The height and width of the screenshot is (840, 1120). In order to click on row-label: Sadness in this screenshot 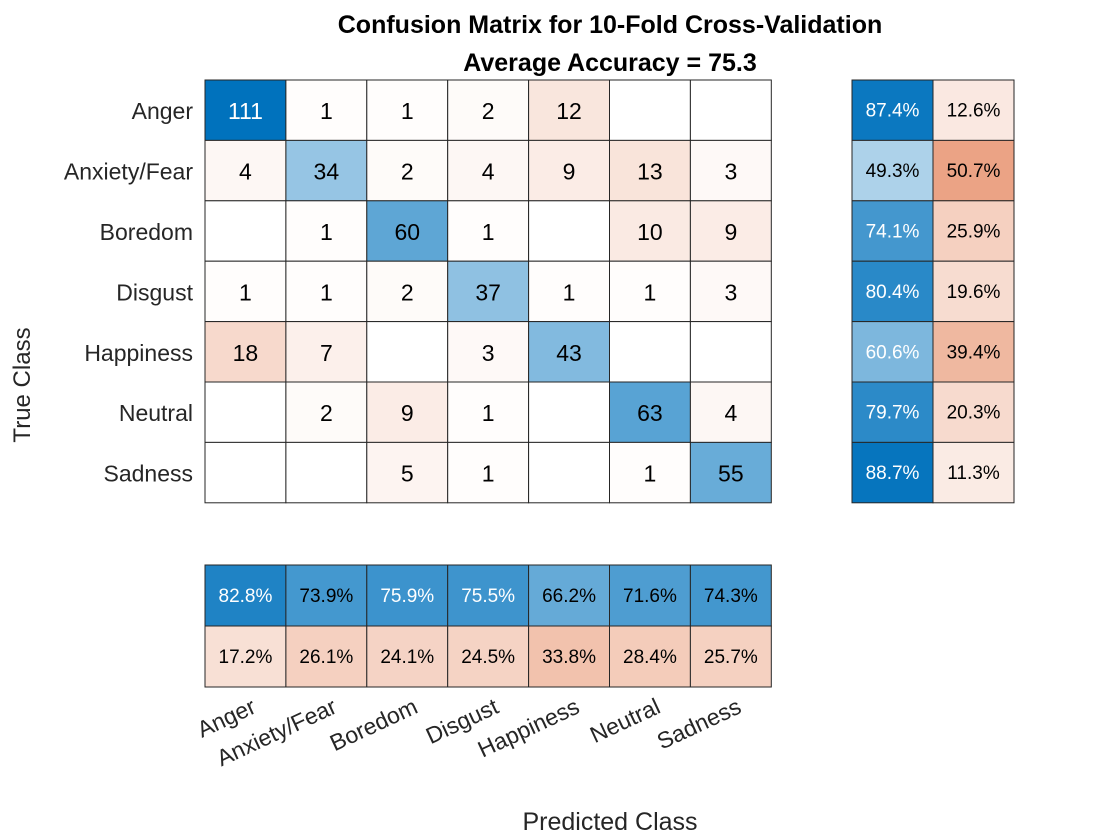, I will do `click(148, 474)`.